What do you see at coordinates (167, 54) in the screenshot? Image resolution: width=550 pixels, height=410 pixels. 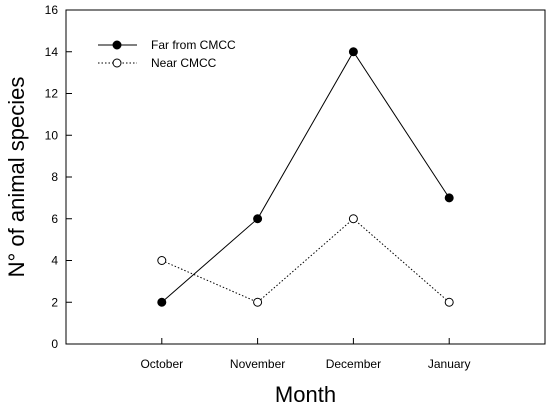 I see `legend: Far from CMCC Near CMCC` at bounding box center [167, 54].